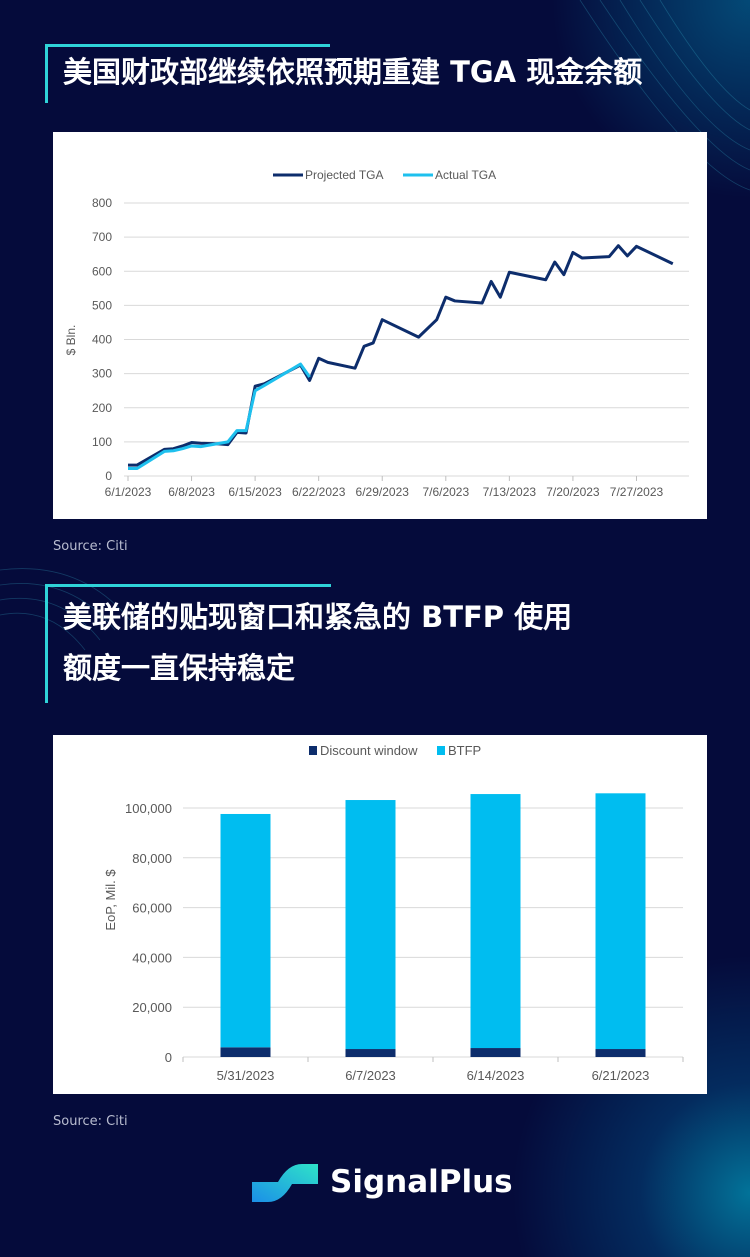 This screenshot has height=1257, width=750. What do you see at coordinates (71, 340) in the screenshot?
I see `y-axis-label: $ Bln.` at bounding box center [71, 340].